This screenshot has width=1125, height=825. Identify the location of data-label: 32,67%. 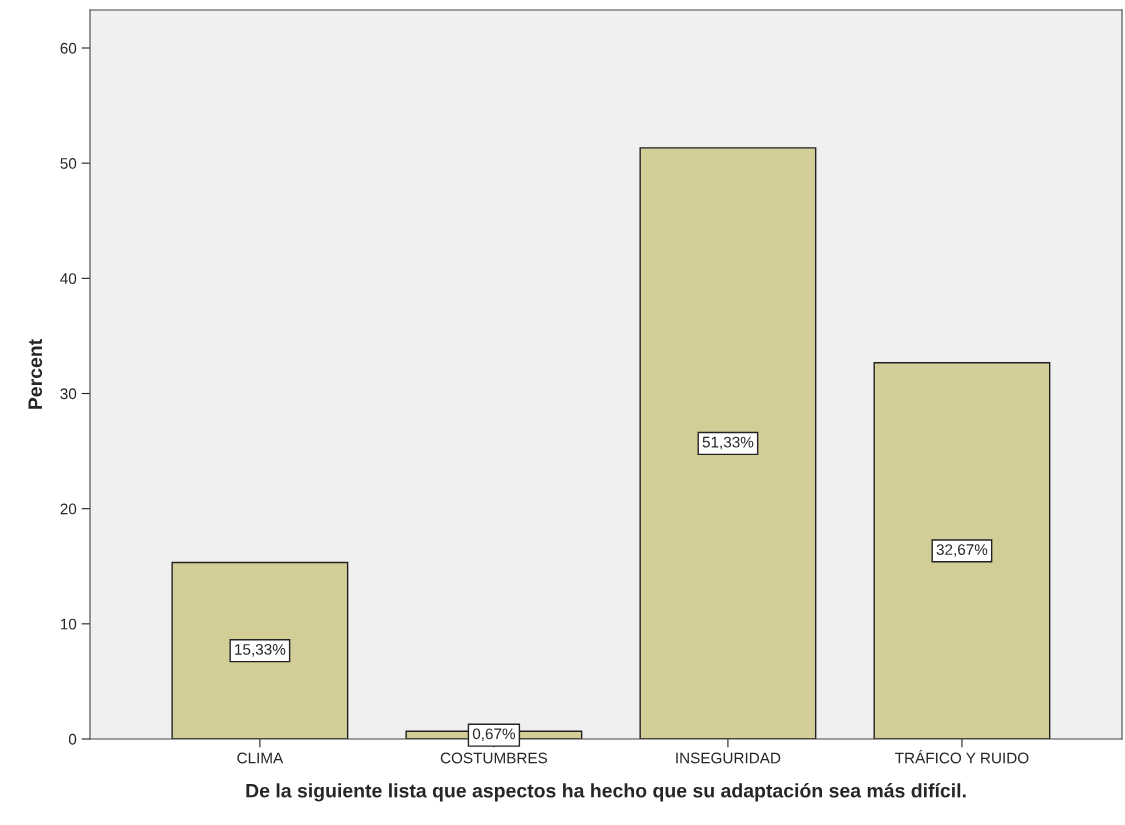
(962, 550).